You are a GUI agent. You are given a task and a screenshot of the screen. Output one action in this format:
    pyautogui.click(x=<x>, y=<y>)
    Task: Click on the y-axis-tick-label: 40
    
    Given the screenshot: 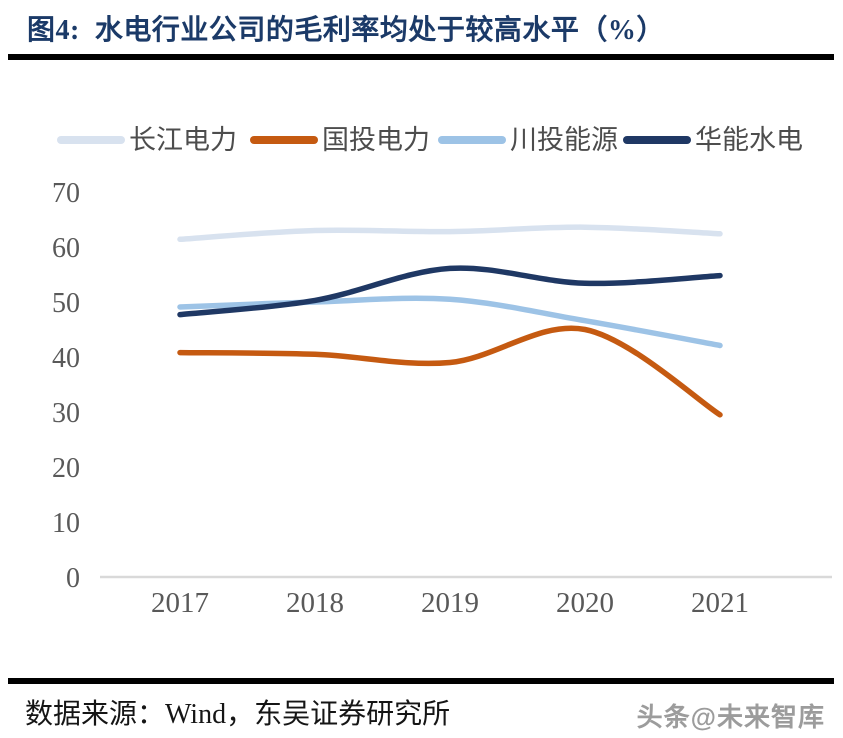 What is the action you would take?
    pyautogui.click(x=66, y=358)
    